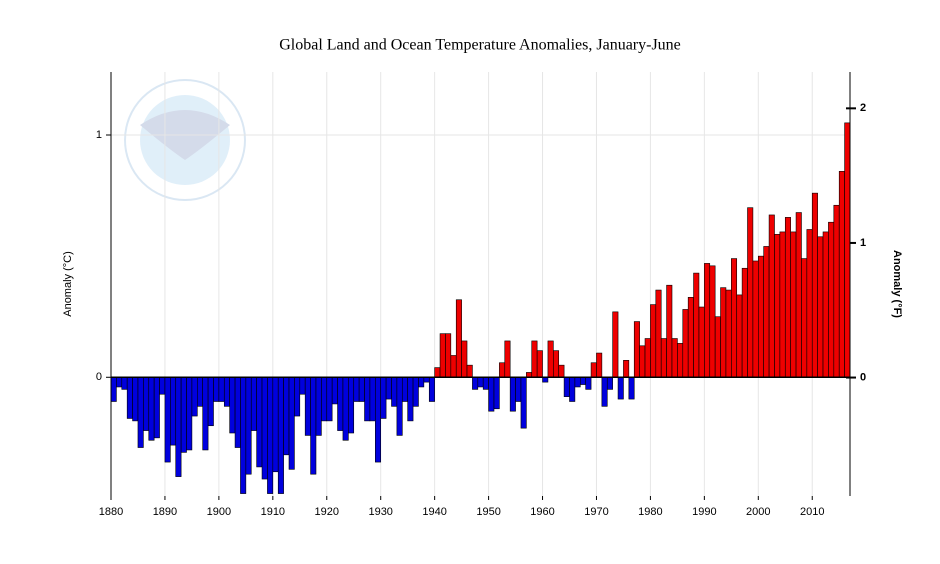 This screenshot has height=564, width=940. I want to click on x-tick-label: 1960, so click(542, 512).